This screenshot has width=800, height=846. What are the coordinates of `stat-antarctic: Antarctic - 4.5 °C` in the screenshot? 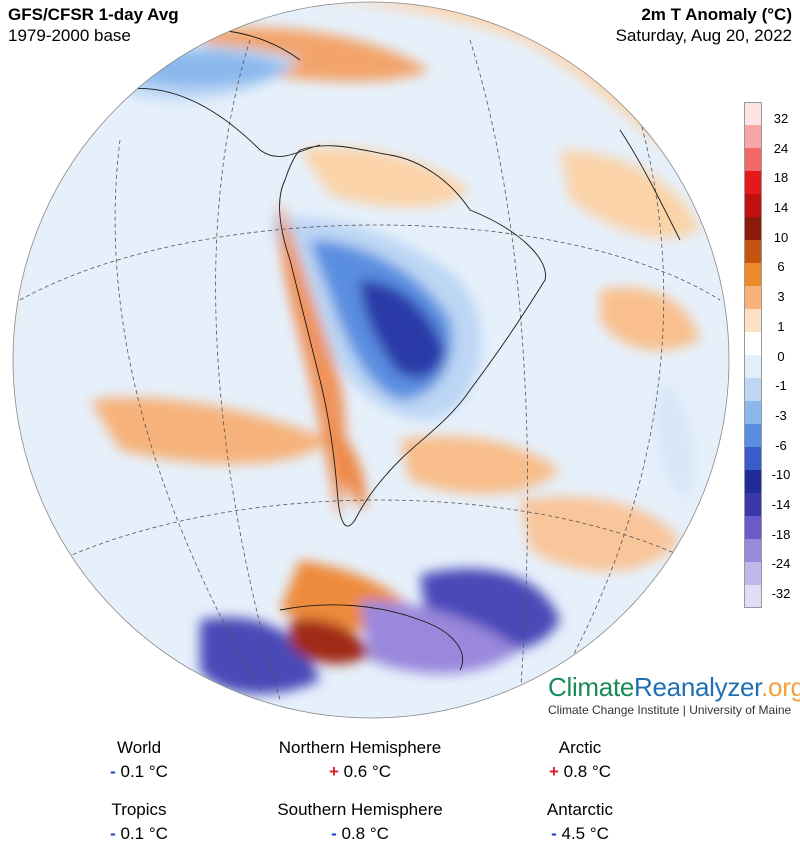 It's located at (580, 822).